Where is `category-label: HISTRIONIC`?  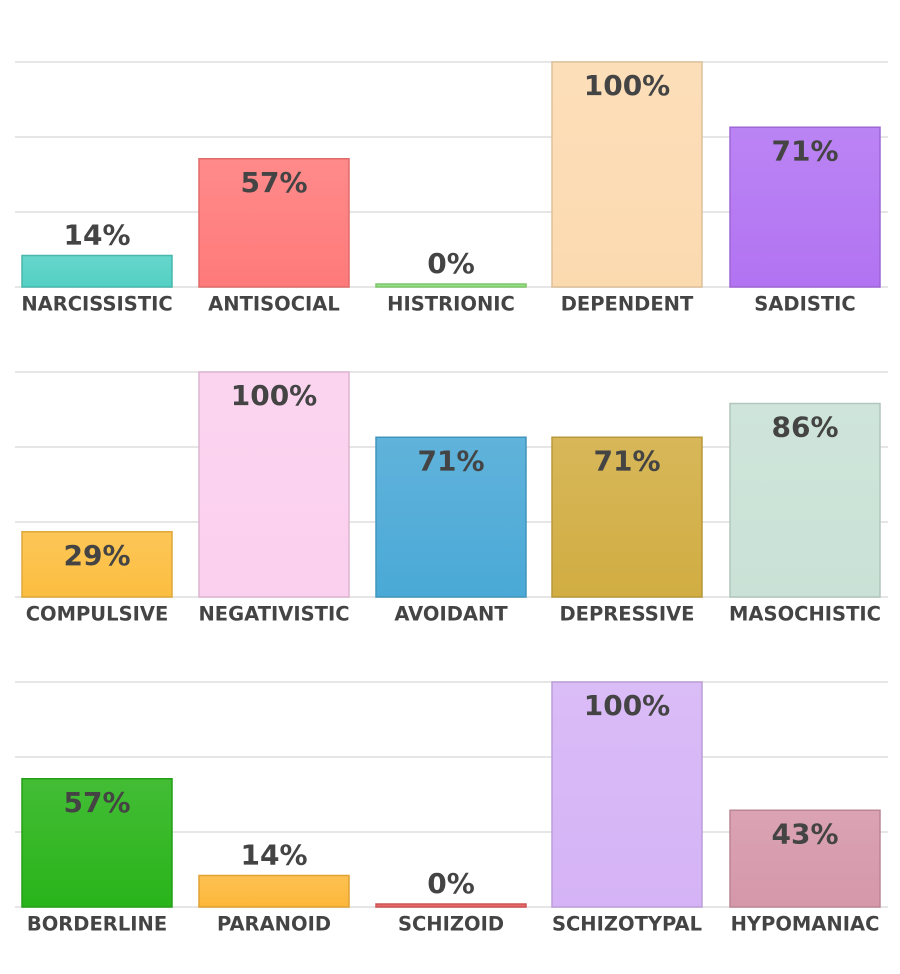 category-label: HISTRIONIC is located at coordinates (451, 304).